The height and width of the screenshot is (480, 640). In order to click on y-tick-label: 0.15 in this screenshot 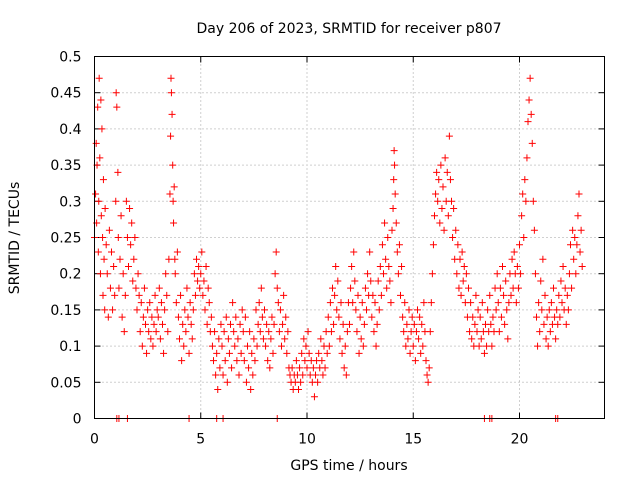, I will do `click(65, 311)`.